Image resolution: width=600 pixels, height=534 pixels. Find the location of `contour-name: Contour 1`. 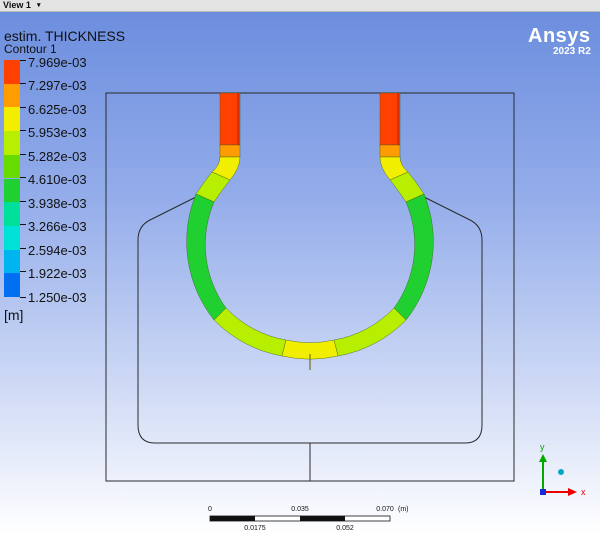

contour-name: Contour 1 is located at coordinates (30, 49).